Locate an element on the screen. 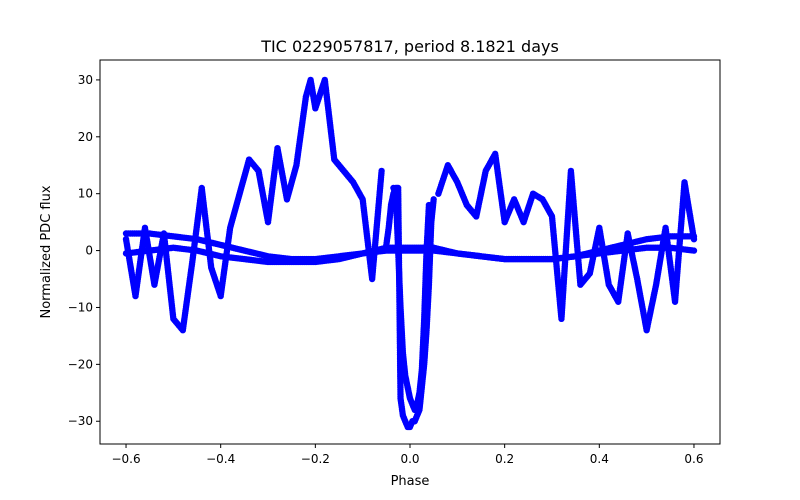 This screenshot has width=800, height=500. x-axis-label: Phase is located at coordinates (410, 481).